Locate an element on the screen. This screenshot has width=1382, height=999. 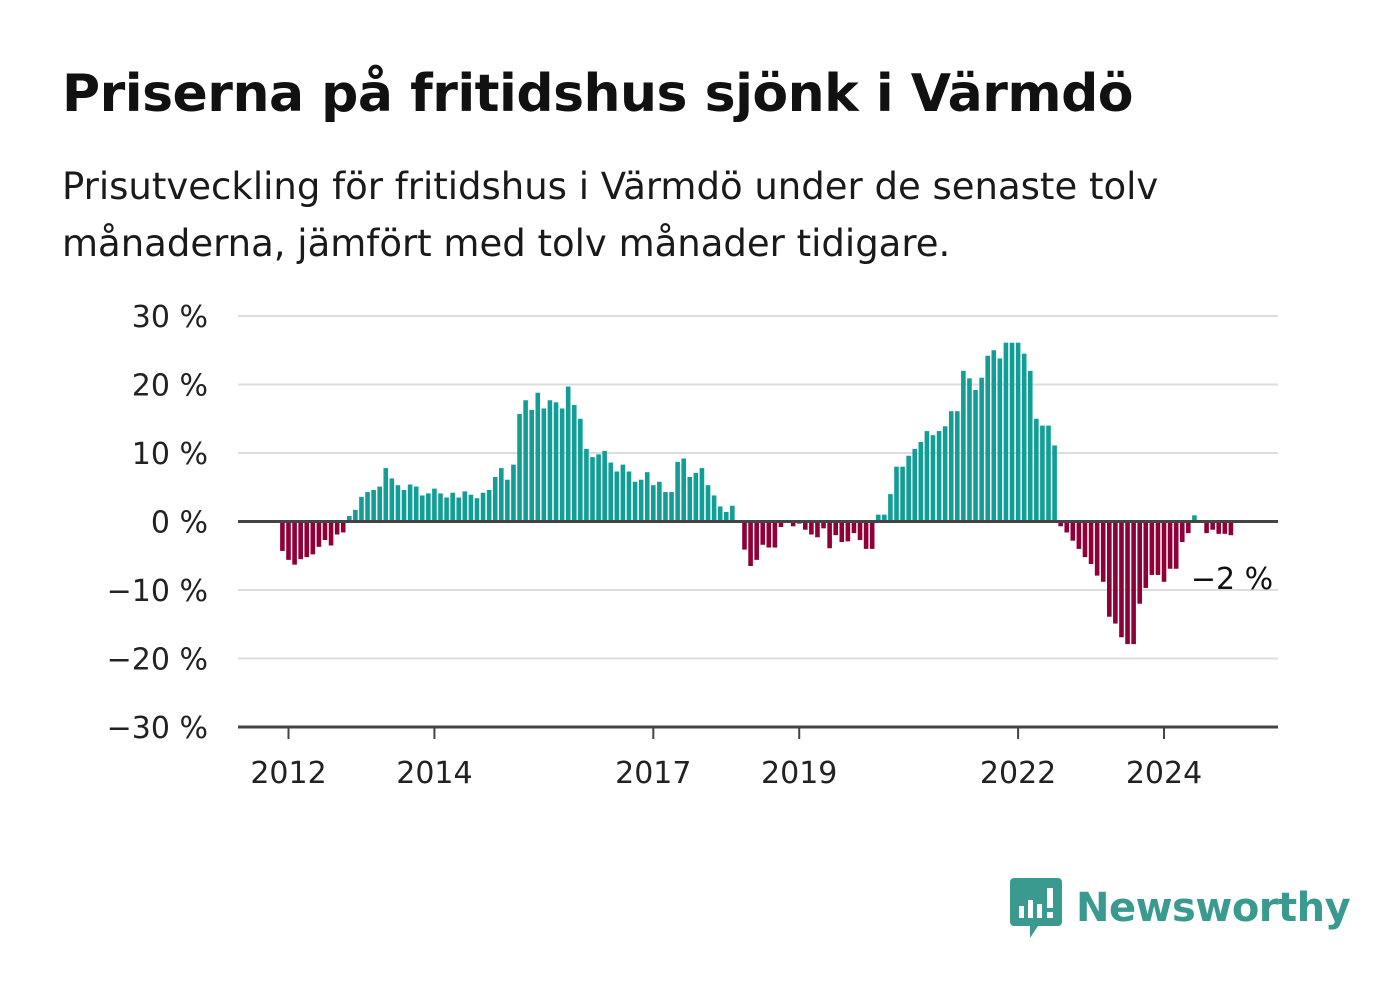
bar-chart-speech-bubble-icon is located at coordinates (1036, 908).